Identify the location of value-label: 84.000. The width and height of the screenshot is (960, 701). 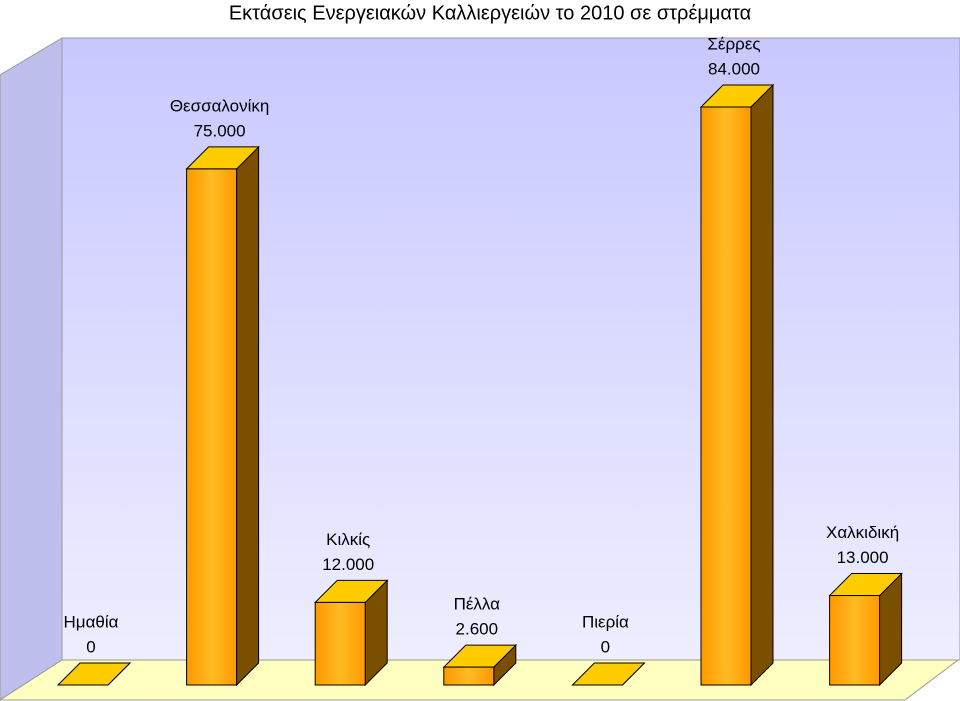
(734, 68).